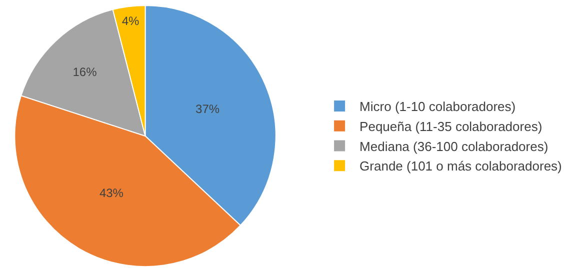 Image resolution: width=581 pixels, height=272 pixels. I want to click on data-label: 4%, so click(131, 21).